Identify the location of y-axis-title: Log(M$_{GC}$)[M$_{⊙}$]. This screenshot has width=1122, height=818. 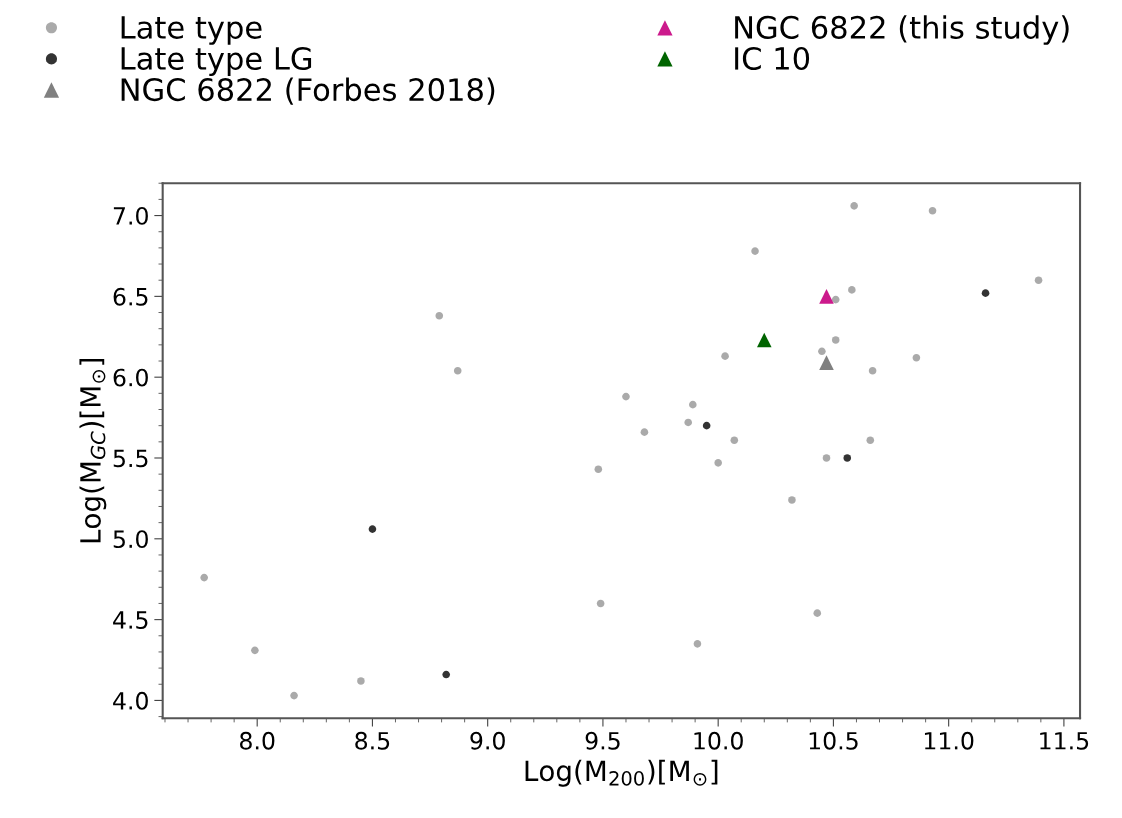
(93, 451).